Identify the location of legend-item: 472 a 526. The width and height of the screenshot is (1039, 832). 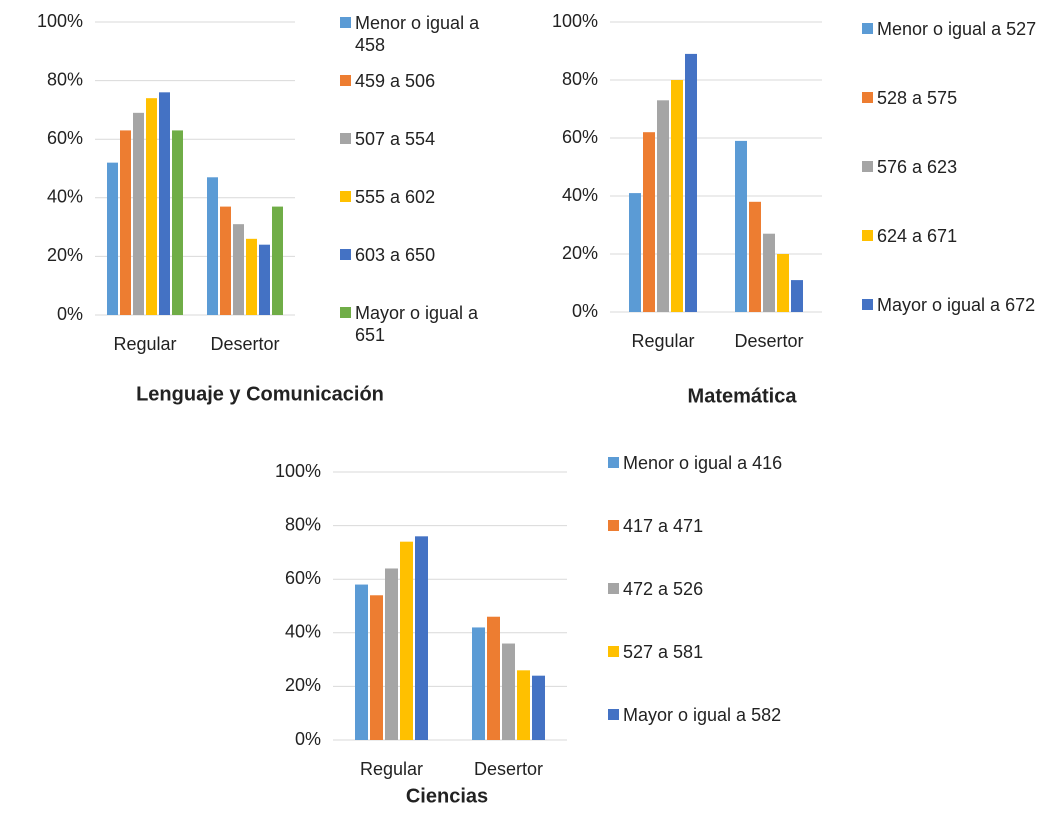
(713, 589).